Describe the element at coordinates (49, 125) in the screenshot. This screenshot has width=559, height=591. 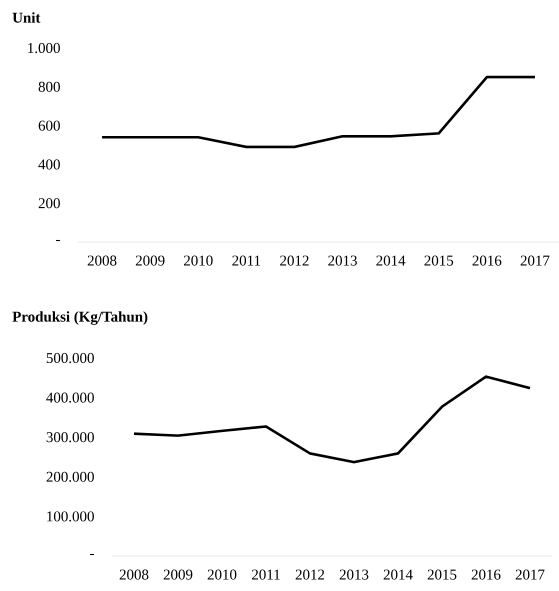
I see `y-tick-label: 600` at that location.